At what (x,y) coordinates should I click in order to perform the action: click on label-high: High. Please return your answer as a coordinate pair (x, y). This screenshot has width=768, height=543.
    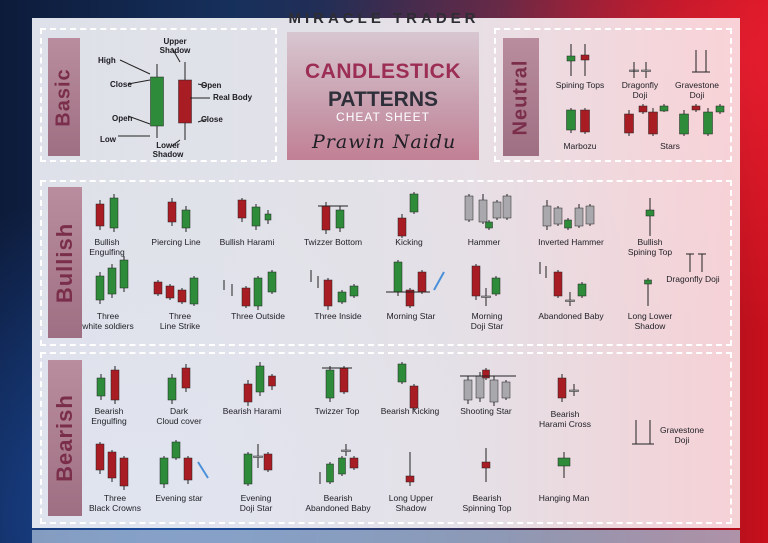
    Looking at the image, I should click on (107, 60).